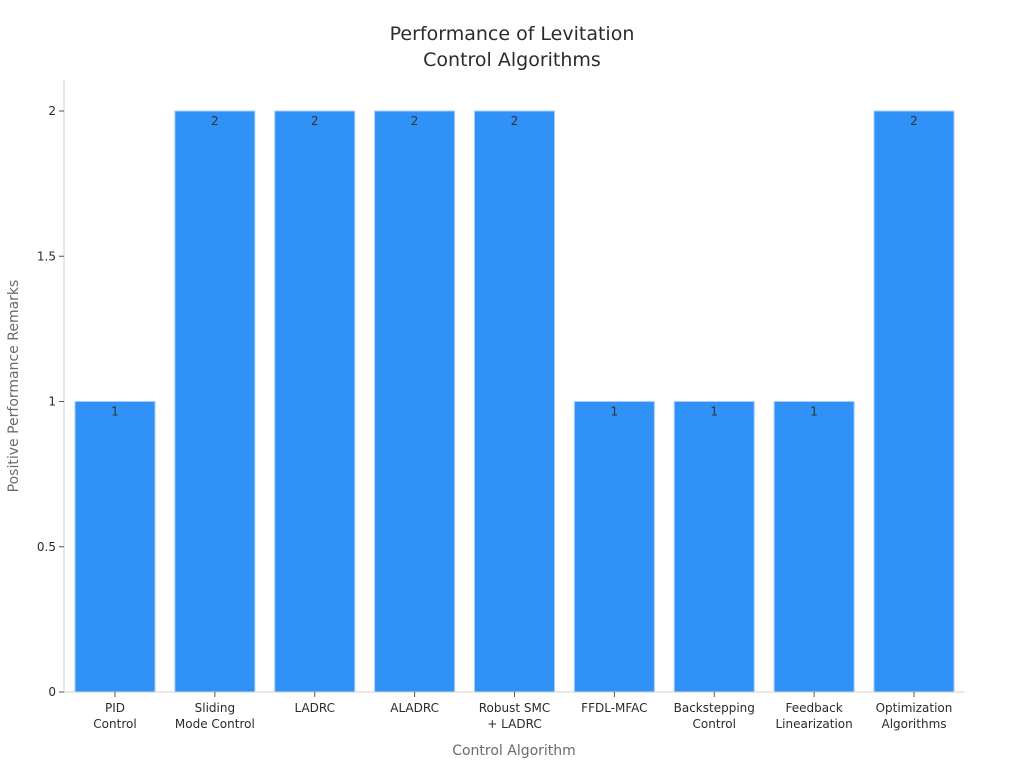 This screenshot has width=1024, height=768. What do you see at coordinates (913, 724) in the screenshot?
I see `x-tick-label: Algorithms` at bounding box center [913, 724].